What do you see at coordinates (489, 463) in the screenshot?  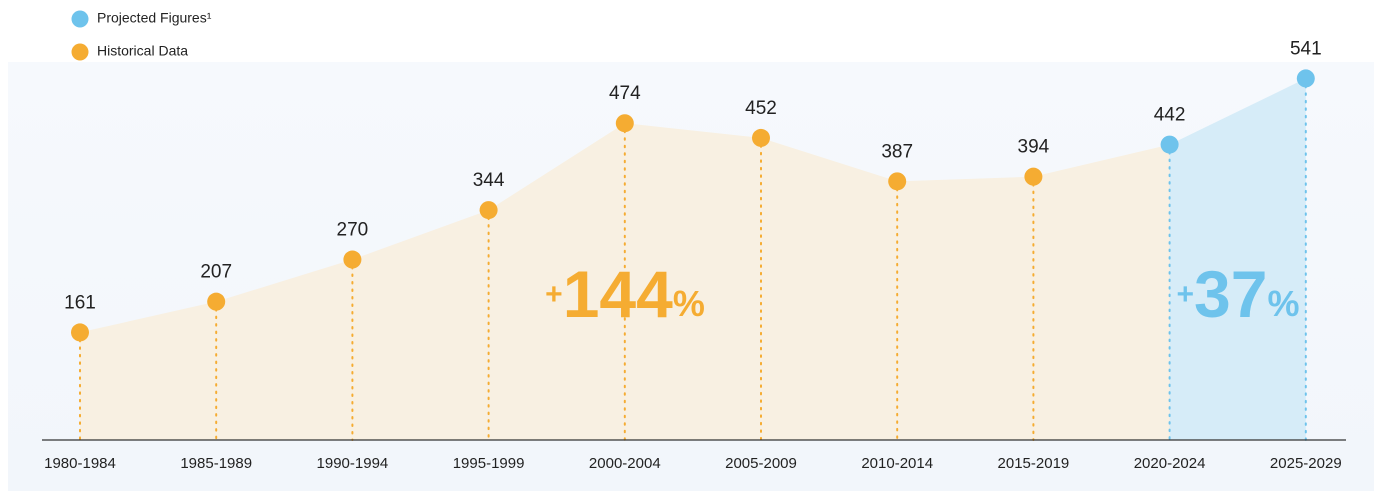 I see `x-tick-label: 1995-1999` at bounding box center [489, 463].